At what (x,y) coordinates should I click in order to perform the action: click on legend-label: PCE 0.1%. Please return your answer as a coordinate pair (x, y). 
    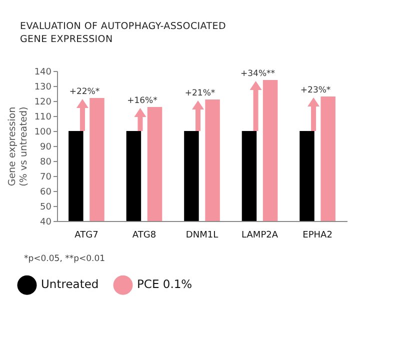
    Looking at the image, I should click on (164, 284).